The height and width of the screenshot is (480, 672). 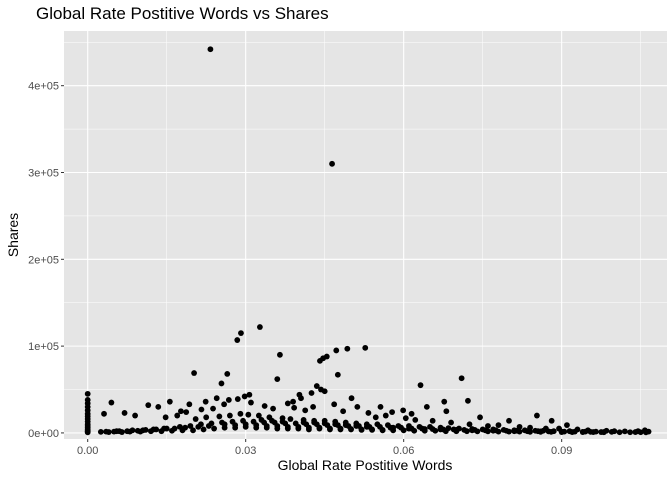 I want to click on chart-title: Global Rate Postitive Words vs Shares, so click(x=182, y=13).